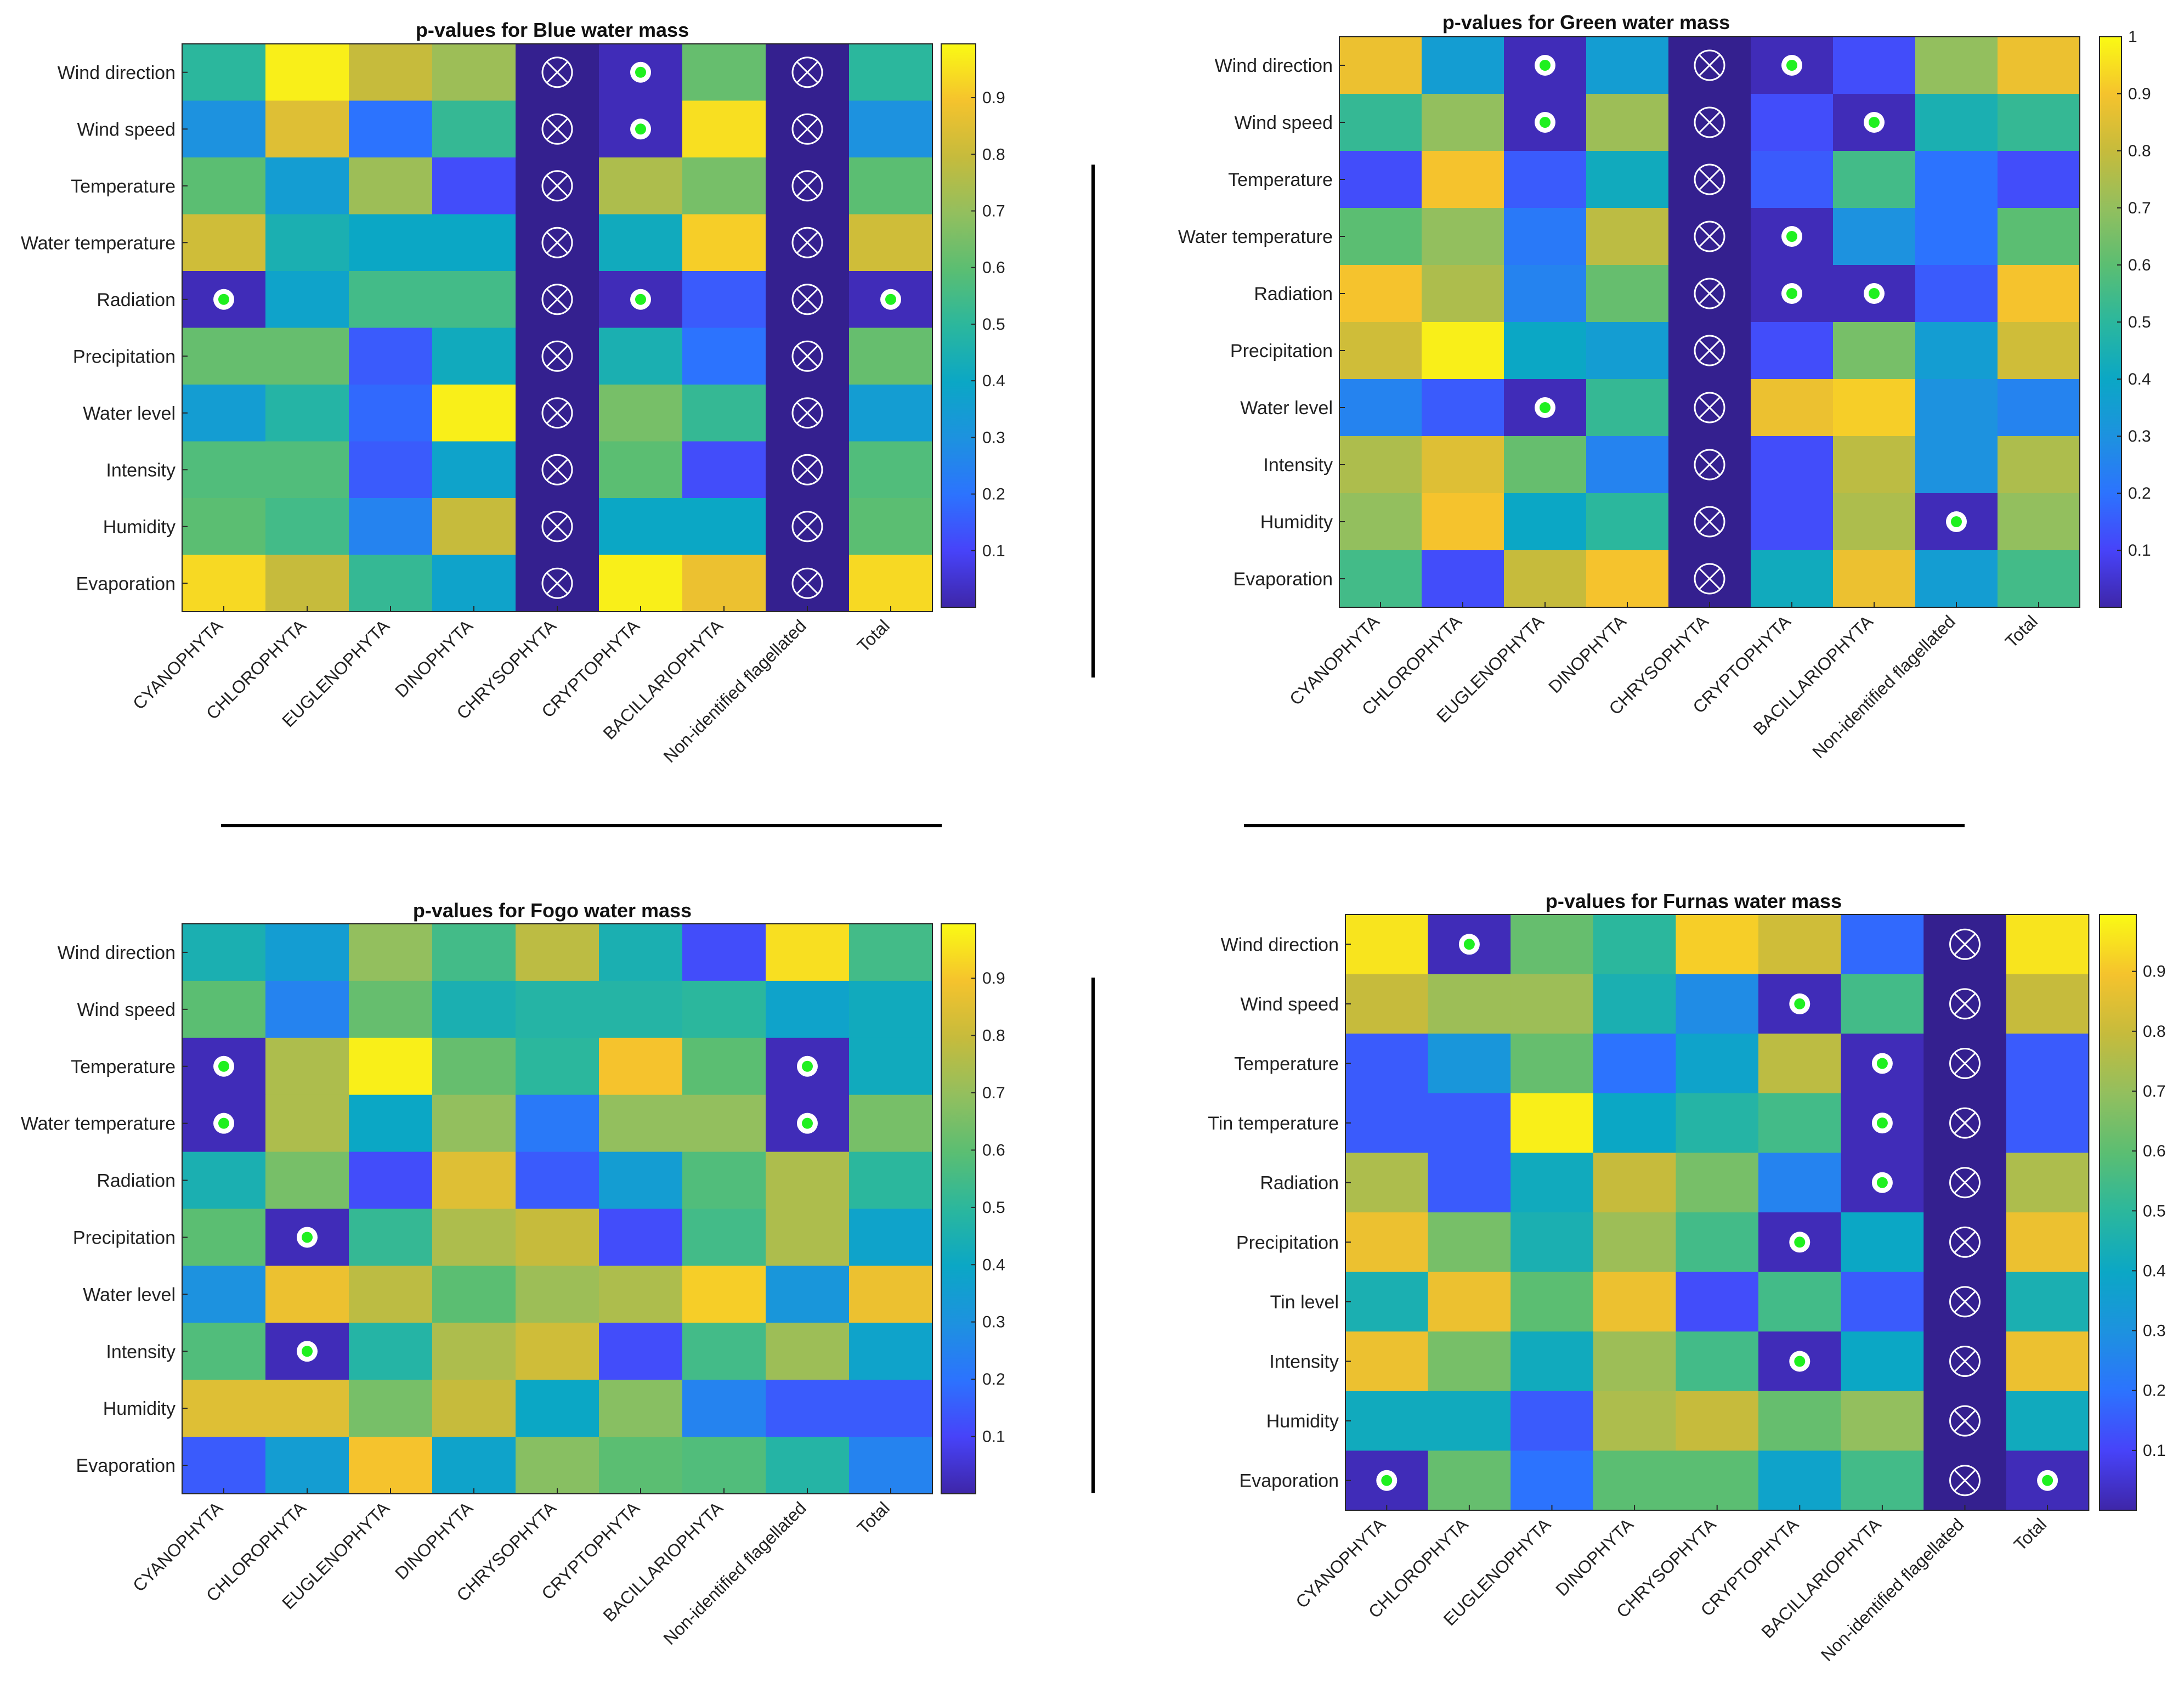  What do you see at coordinates (993, 1036) in the screenshot?
I see `colorbar-tick-label: 0.8` at bounding box center [993, 1036].